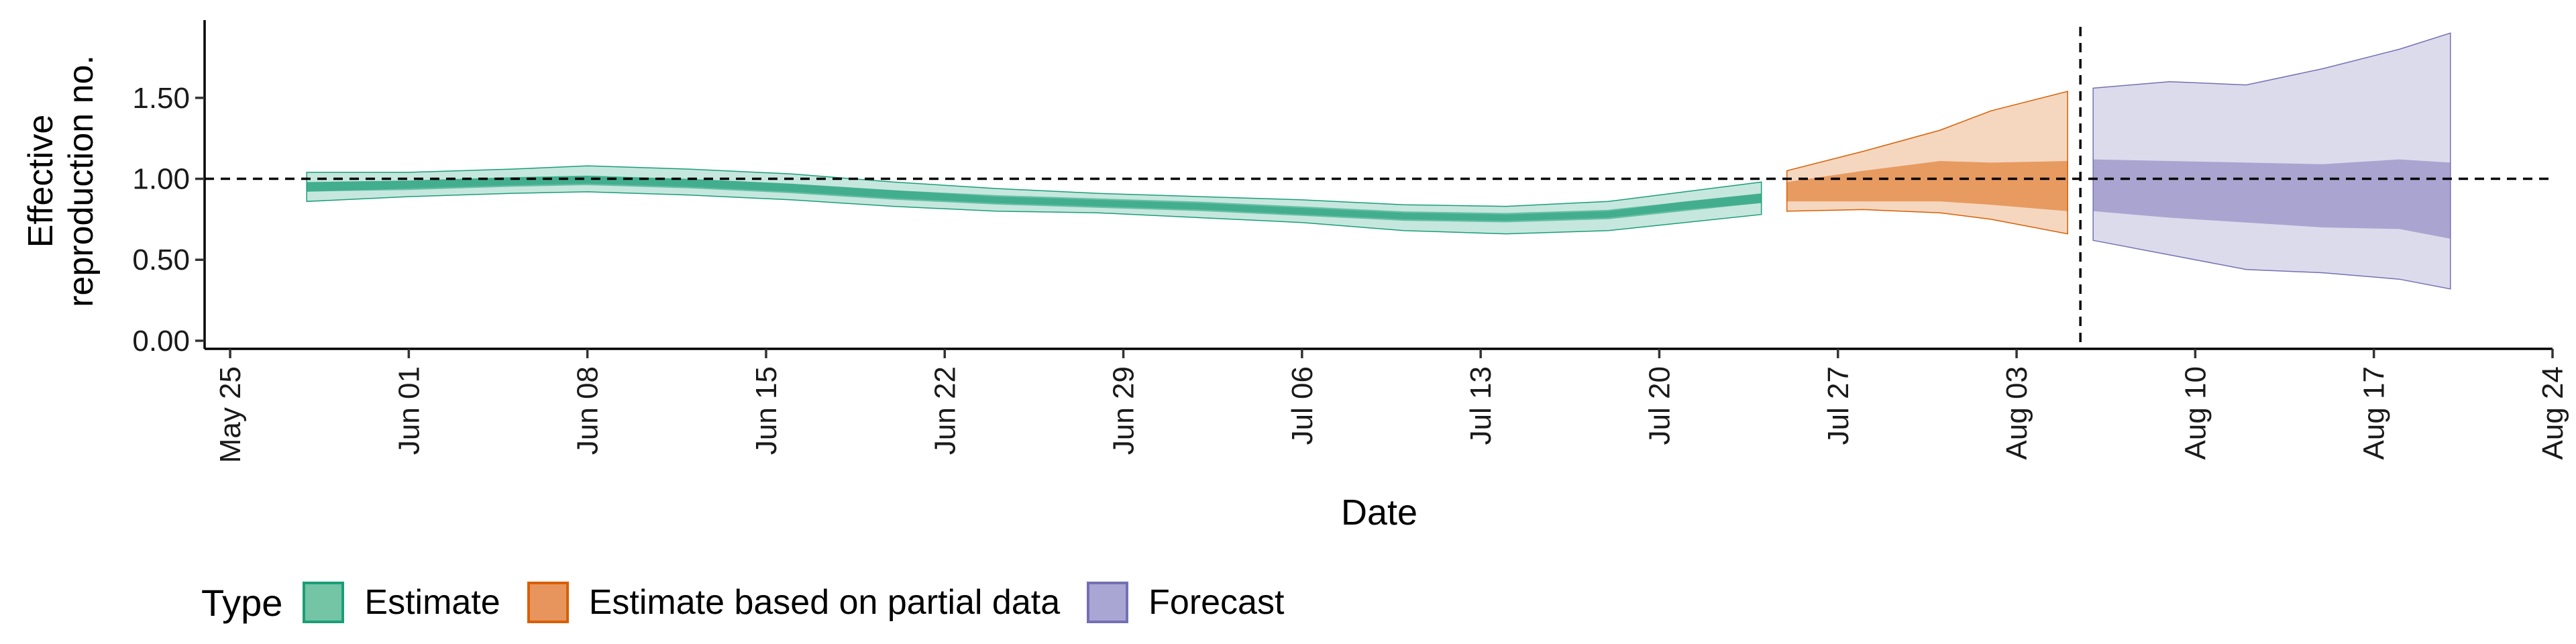  Describe the element at coordinates (230, 414) in the screenshot. I see `x-tick-label: May 25` at that location.